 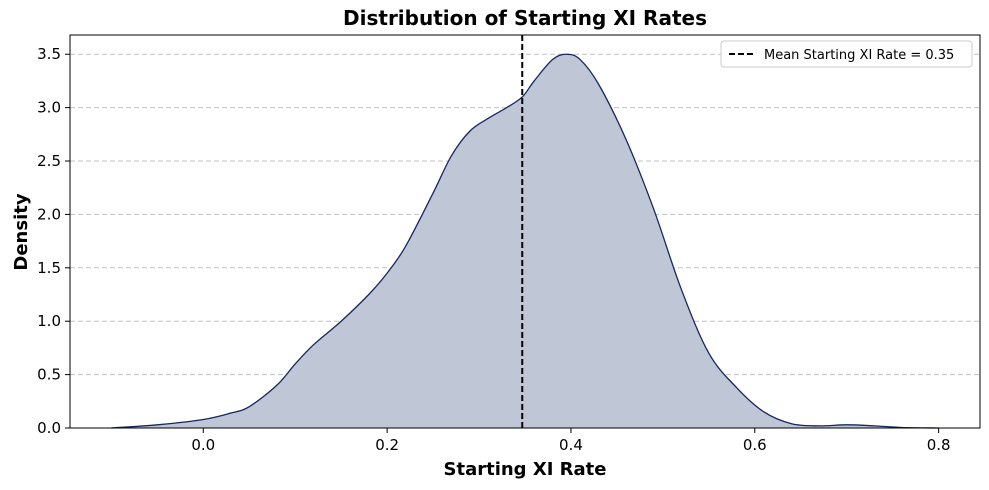 What do you see at coordinates (49, 375) in the screenshot?
I see `y-tick-label: 0.5` at bounding box center [49, 375].